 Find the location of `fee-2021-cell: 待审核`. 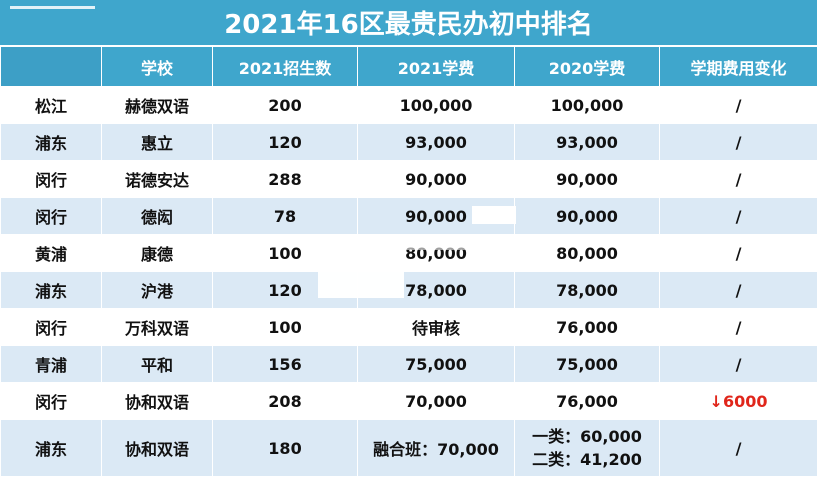

fee-2021-cell: 待审核 is located at coordinates (436, 327).